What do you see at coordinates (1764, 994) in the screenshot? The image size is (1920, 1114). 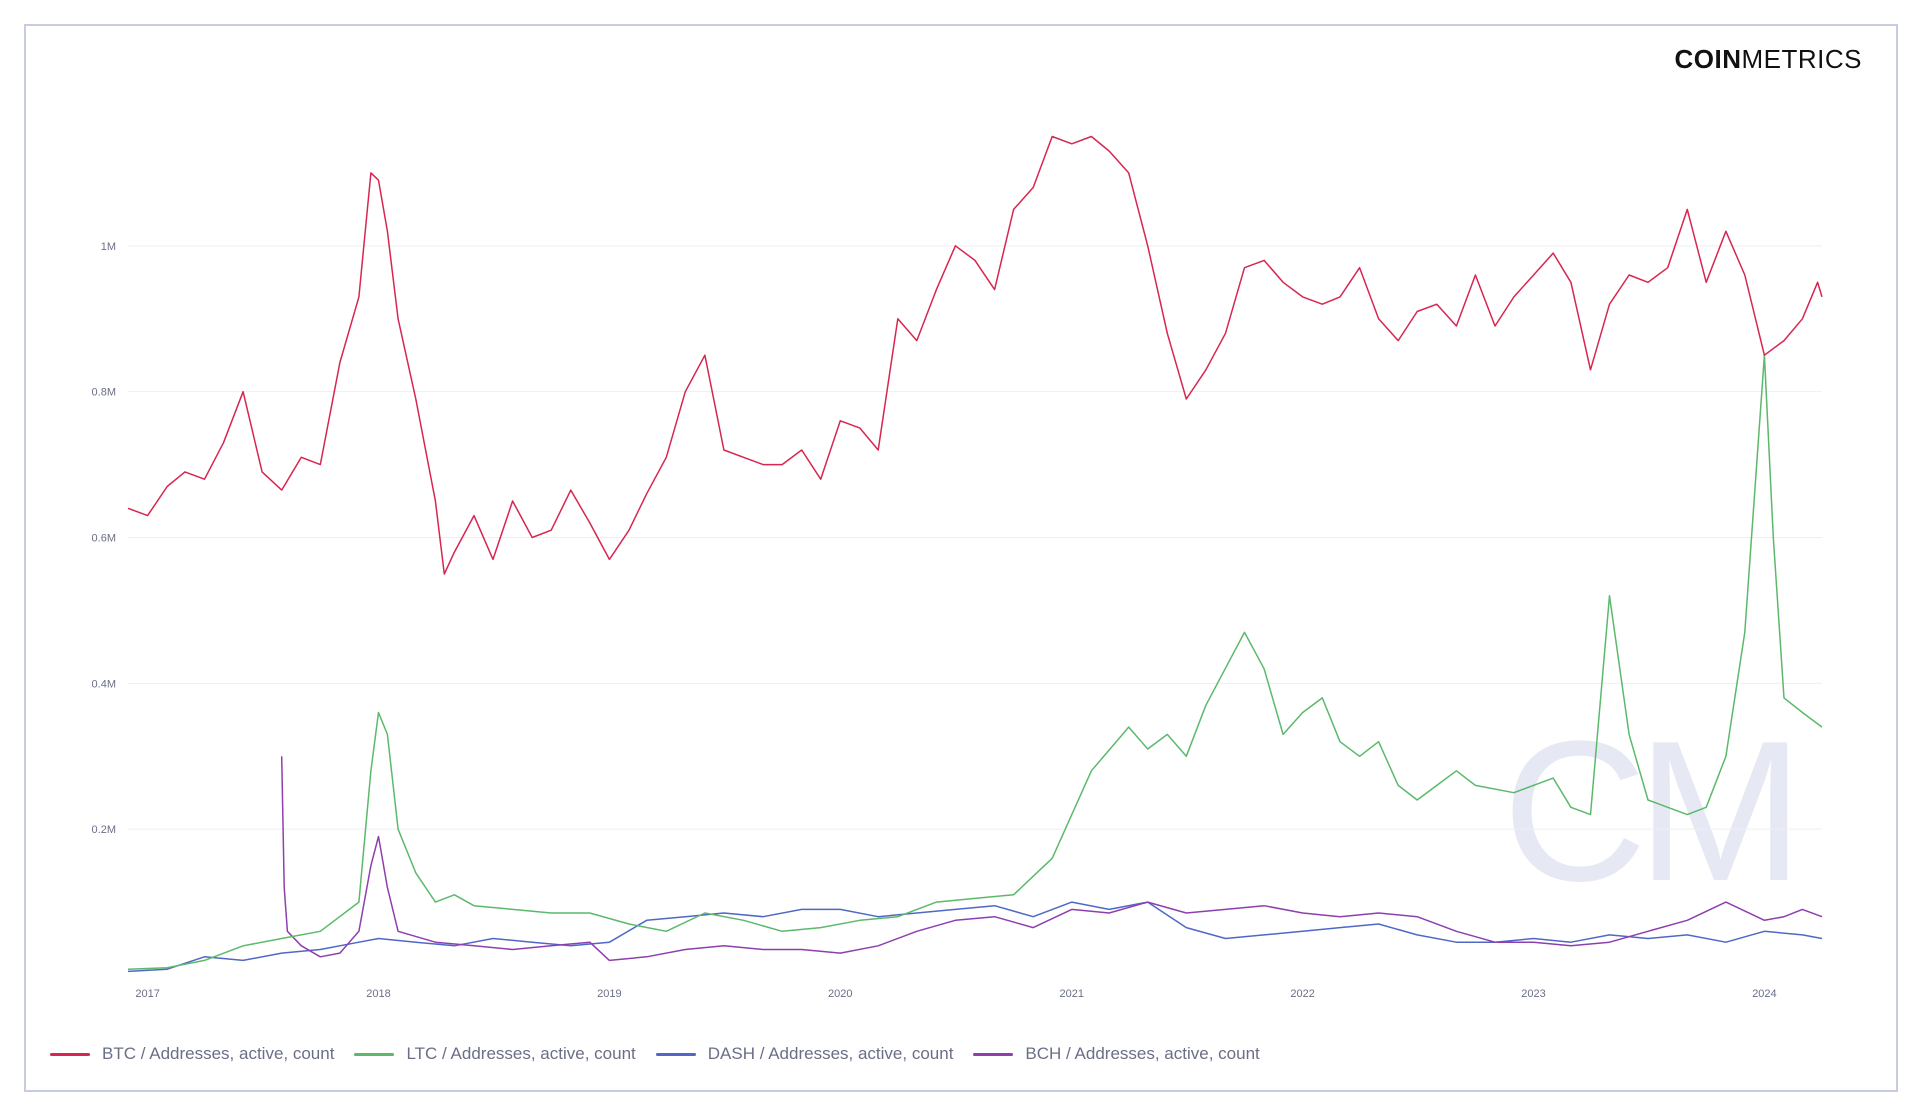 I see `x-tick-label: 2024` at bounding box center [1764, 994].